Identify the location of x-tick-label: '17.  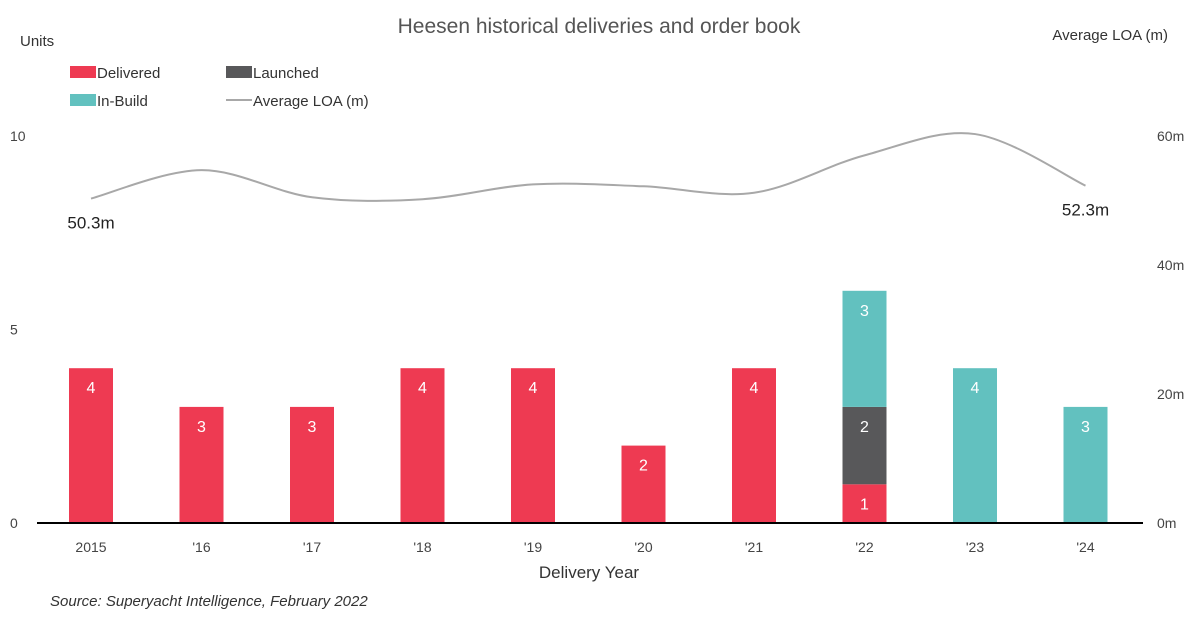
(312, 547).